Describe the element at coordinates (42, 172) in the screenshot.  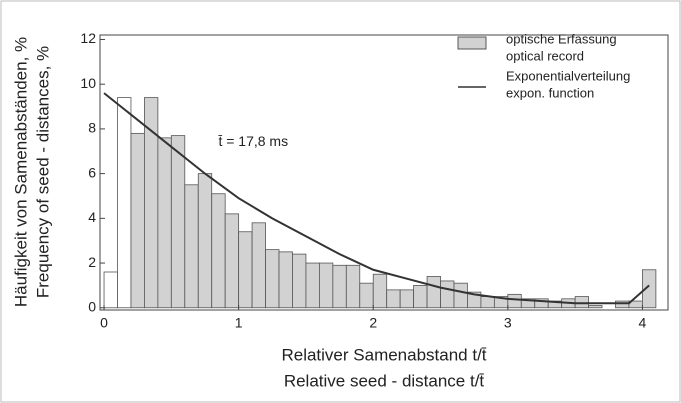
I see `y-axis-label: Frequency of seed - distances, %` at that location.